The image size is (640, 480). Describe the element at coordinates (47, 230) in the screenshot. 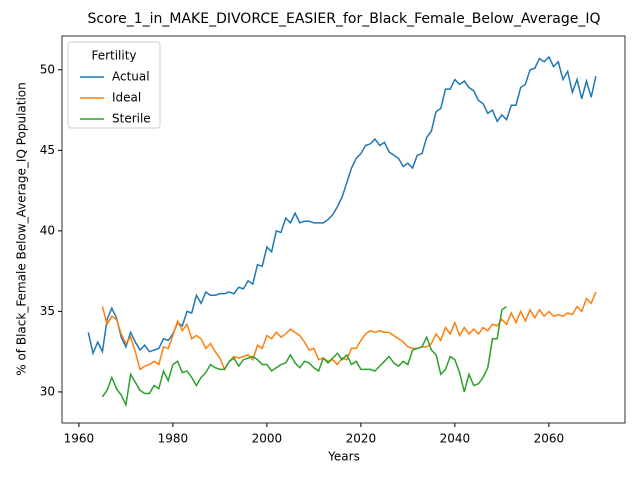

I see `y-tick-label: 40` at that location.